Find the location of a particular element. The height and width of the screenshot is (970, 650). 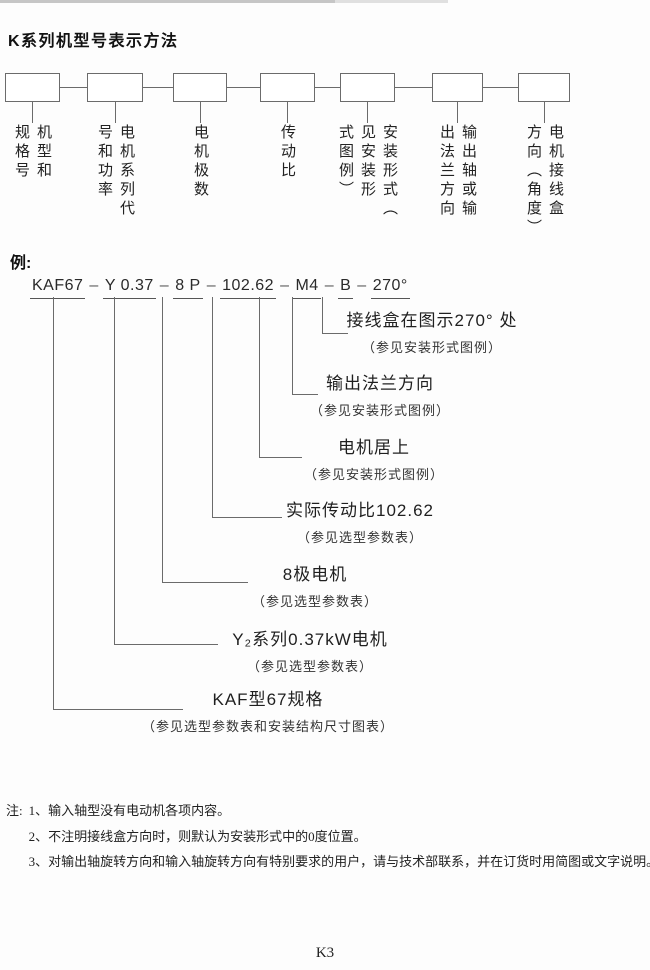

page-title: K系列机型号表示方法 is located at coordinates (93, 41).